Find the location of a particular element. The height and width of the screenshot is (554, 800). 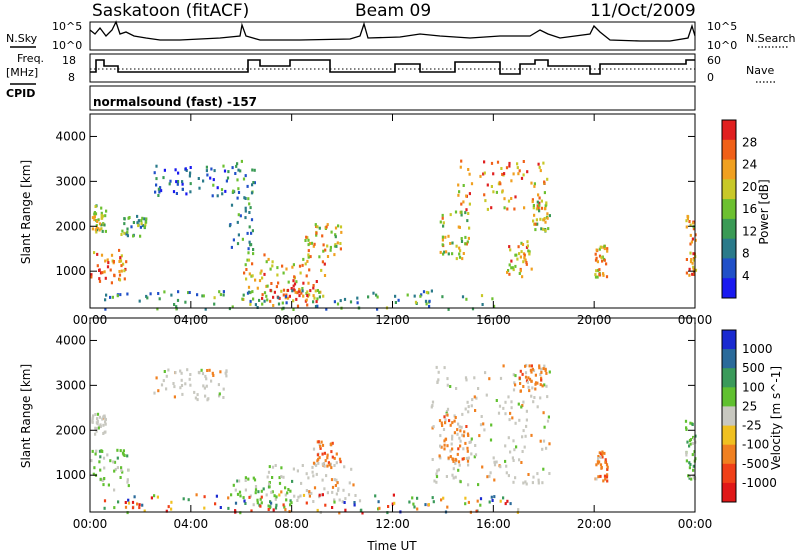

beam-title: Beam 09 is located at coordinates (393, 11).